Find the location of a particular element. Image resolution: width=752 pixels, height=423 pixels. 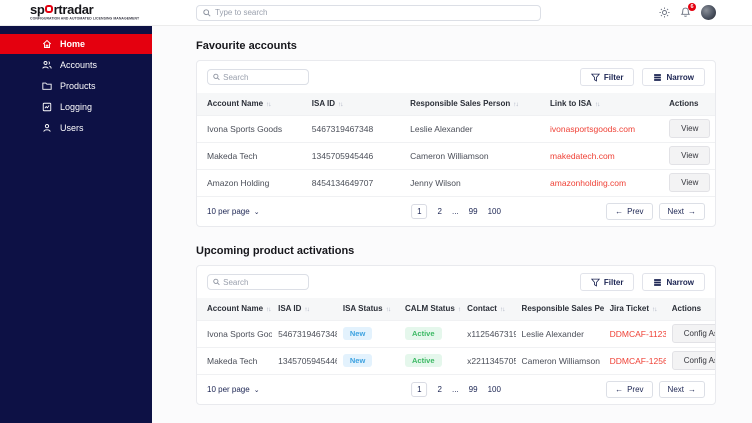

sidebar-item-users: Users is located at coordinates (76, 128).